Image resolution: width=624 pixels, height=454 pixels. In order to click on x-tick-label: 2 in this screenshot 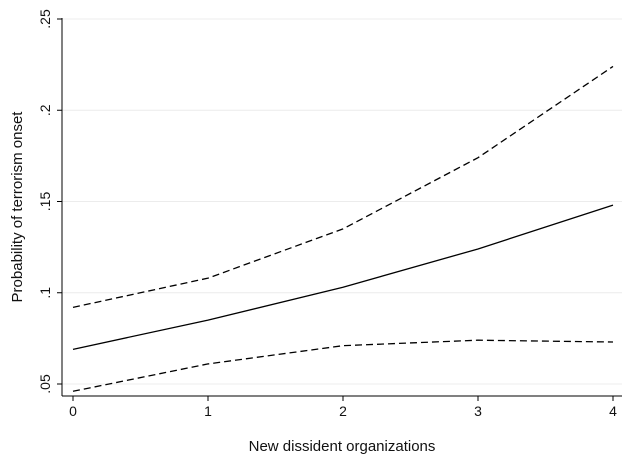, I will do `click(343, 411)`.